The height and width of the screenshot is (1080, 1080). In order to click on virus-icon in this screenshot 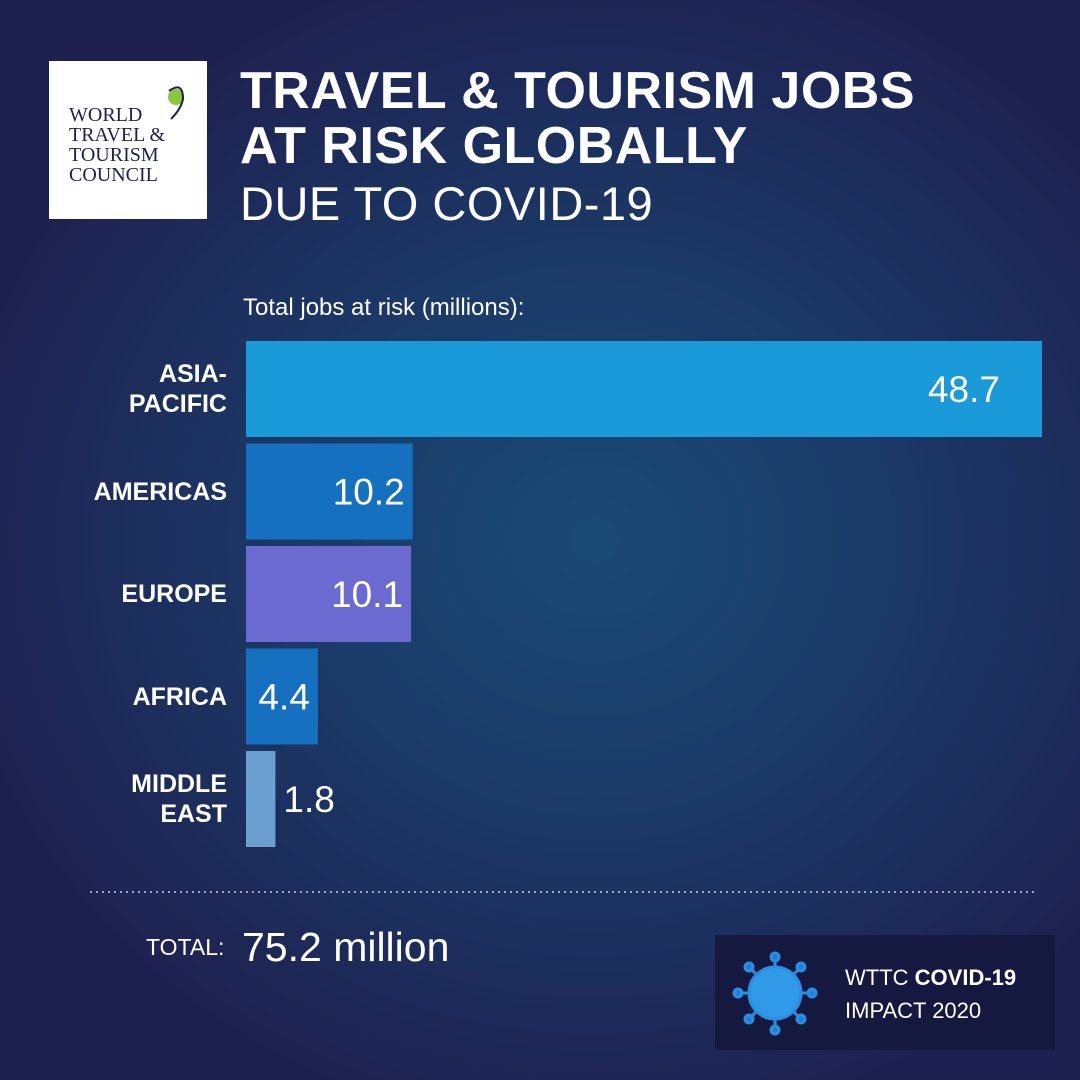, I will do `click(775, 993)`.